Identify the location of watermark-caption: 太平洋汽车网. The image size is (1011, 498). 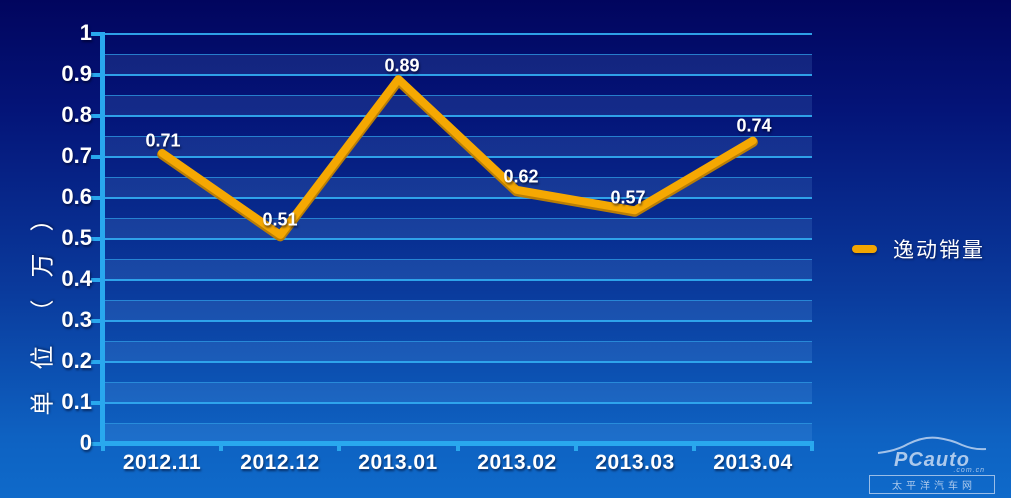
(932, 484).